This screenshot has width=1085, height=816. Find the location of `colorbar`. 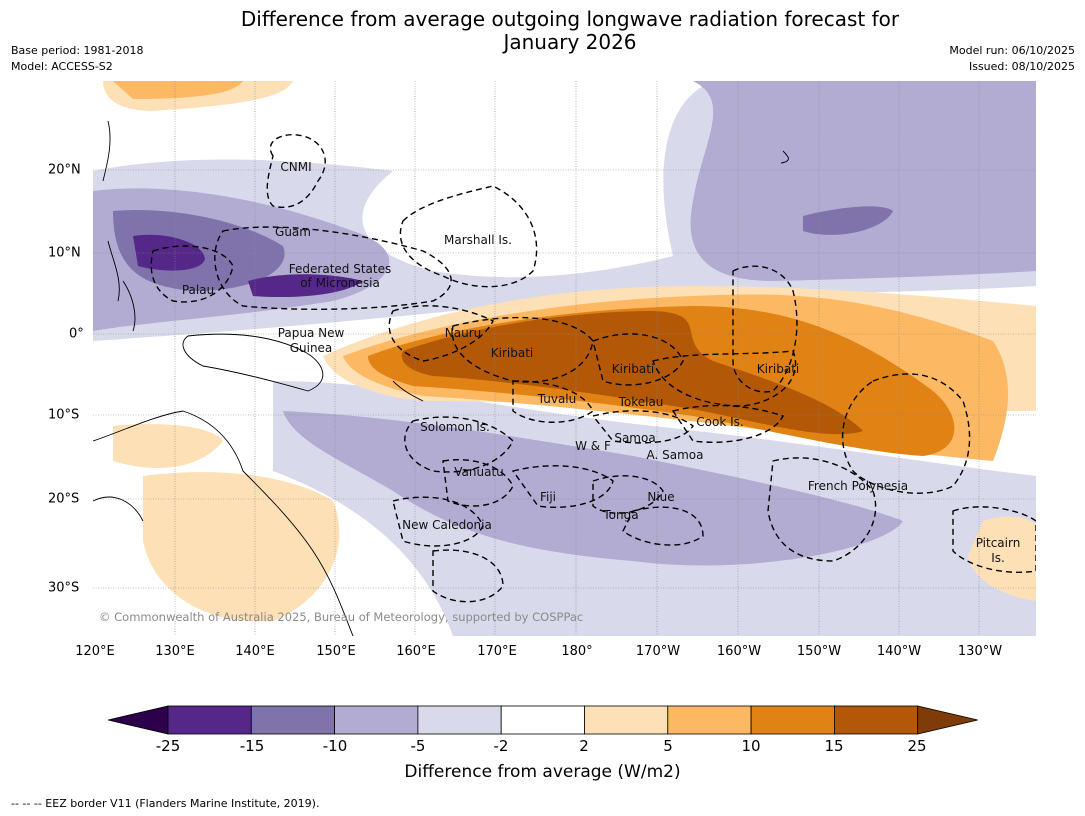

colorbar is located at coordinates (543, 720).